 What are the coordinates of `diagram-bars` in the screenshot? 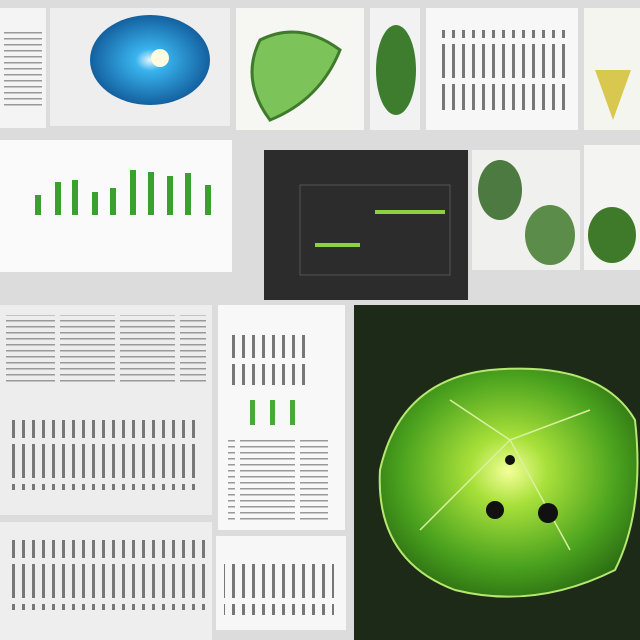 It's located at (101, 455).